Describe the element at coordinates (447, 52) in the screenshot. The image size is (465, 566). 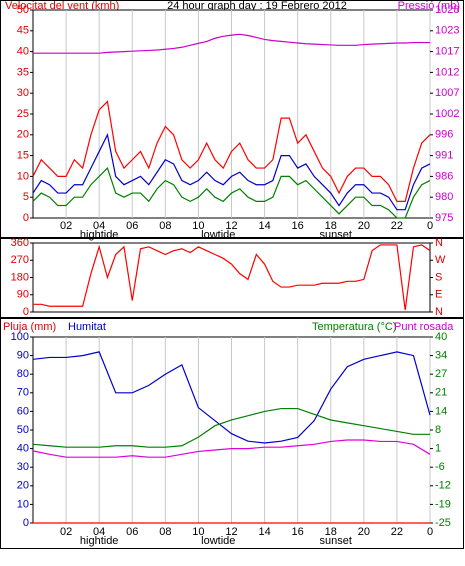
I see `y2-tick-label: 1017` at that location.